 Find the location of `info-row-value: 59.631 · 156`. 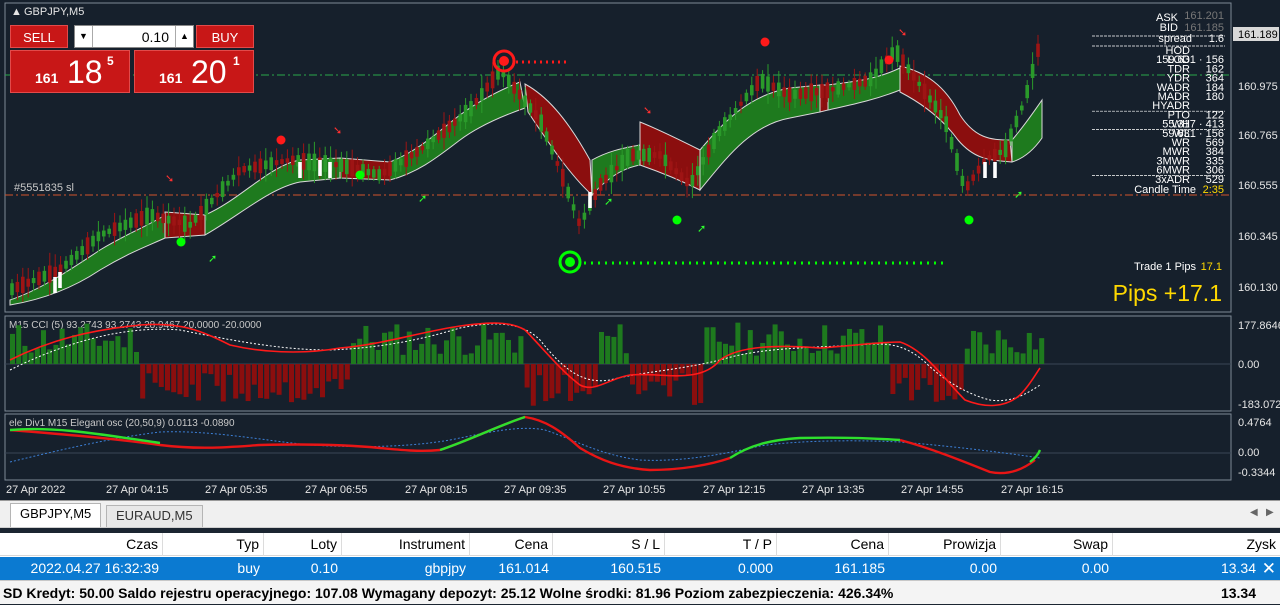

info-row-value: 59.631 · 156 is located at coordinates (1193, 134).